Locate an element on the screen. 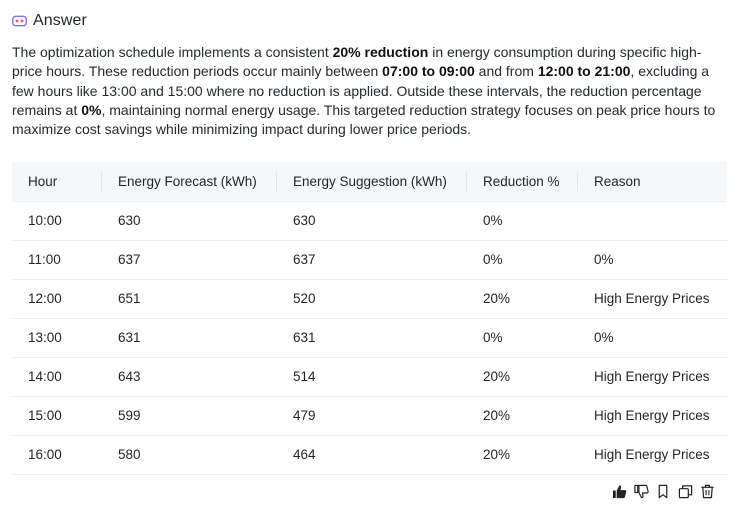 This screenshot has height=512, width=739. summary-highlight: 20% reduction is located at coordinates (380, 52).